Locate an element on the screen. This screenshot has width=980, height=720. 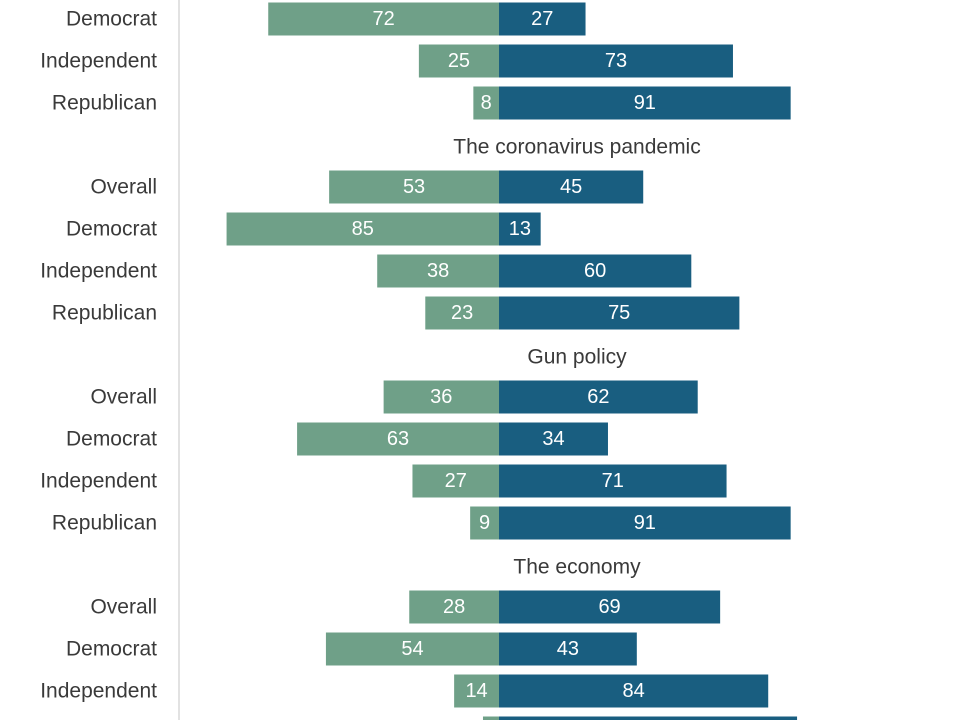
left-value-label: 63 is located at coordinates (398, 439).